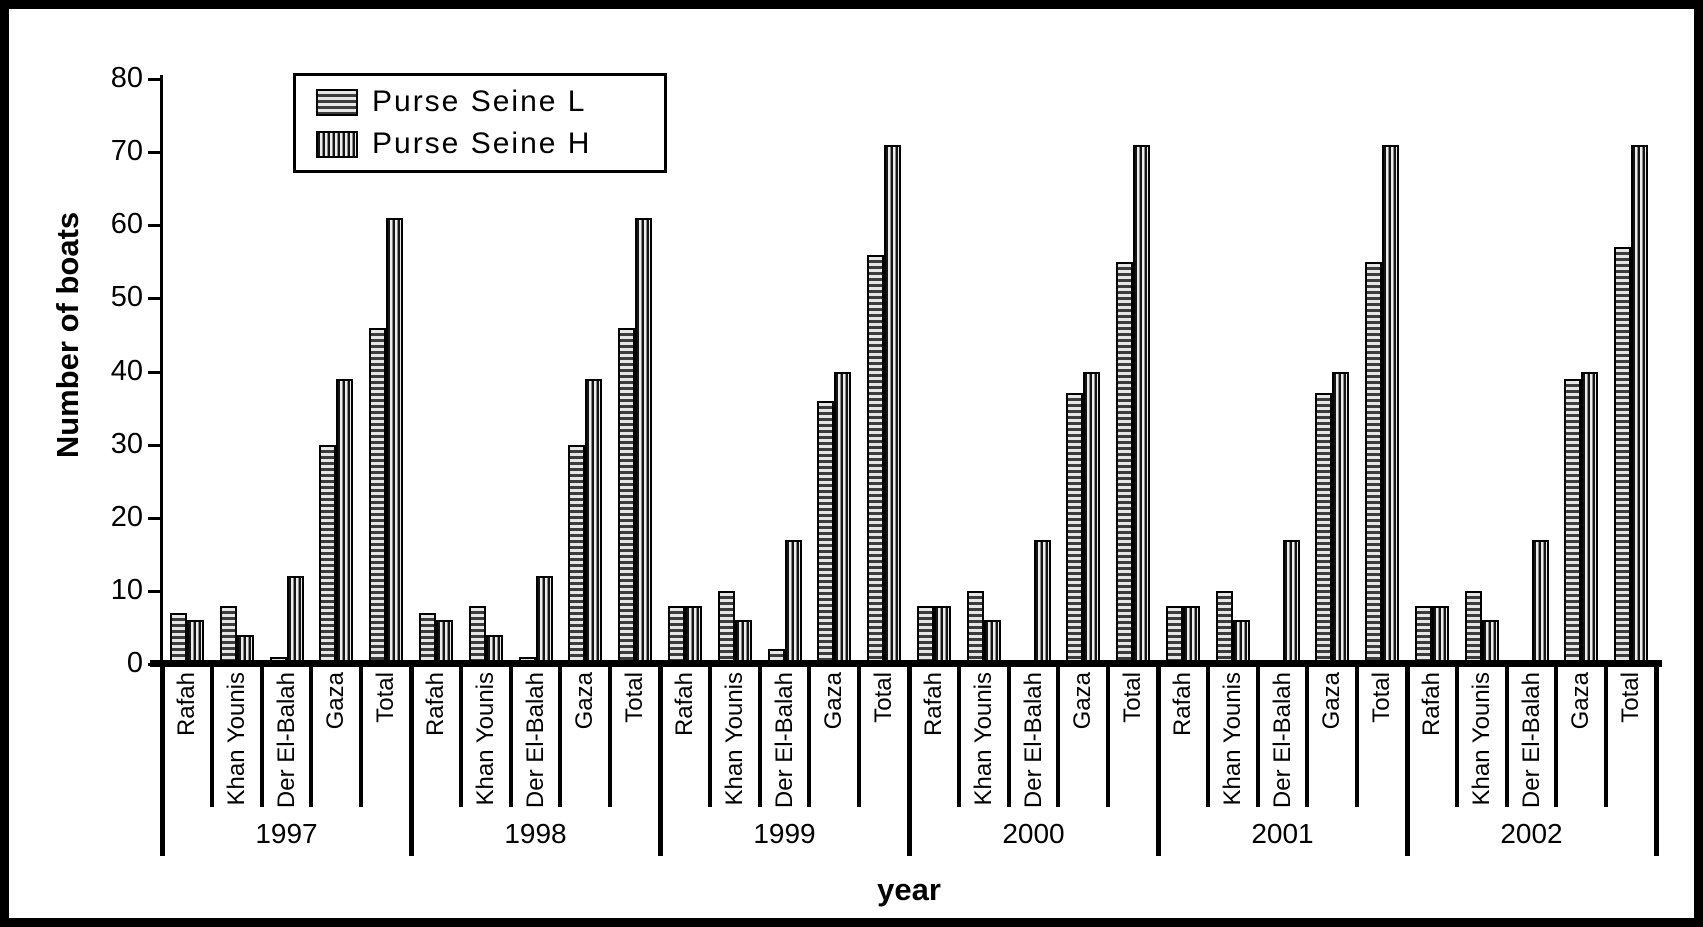 This screenshot has width=1703, height=927. What do you see at coordinates (126, 516) in the screenshot?
I see `y-tick-label: 20` at bounding box center [126, 516].